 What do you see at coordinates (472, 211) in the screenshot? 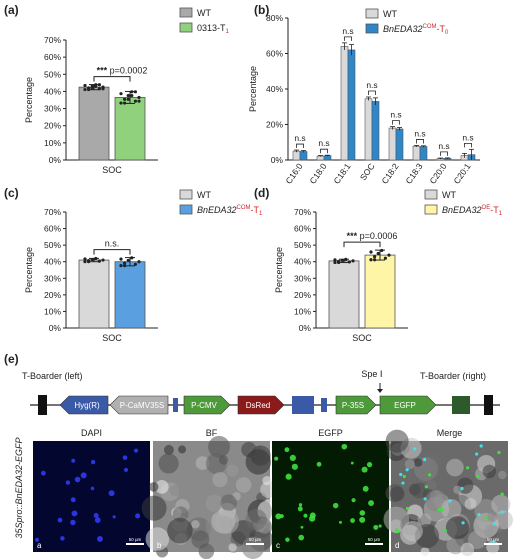
I see `legend-label: BnEDA32OE-T1` at bounding box center [472, 211].